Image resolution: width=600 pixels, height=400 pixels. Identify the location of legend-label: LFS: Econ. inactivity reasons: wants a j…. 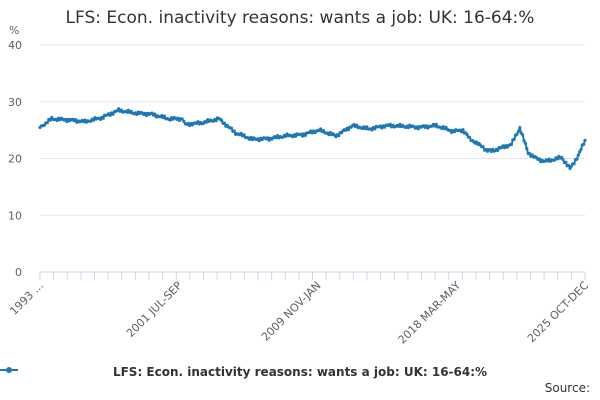
(300, 372).